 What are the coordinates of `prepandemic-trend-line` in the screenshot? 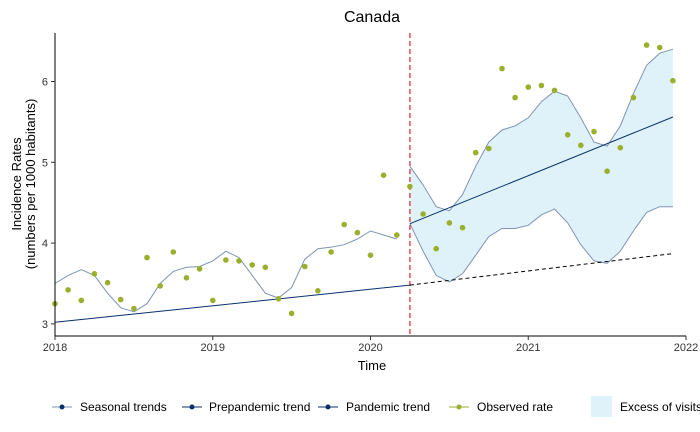 It's located at (232, 303).